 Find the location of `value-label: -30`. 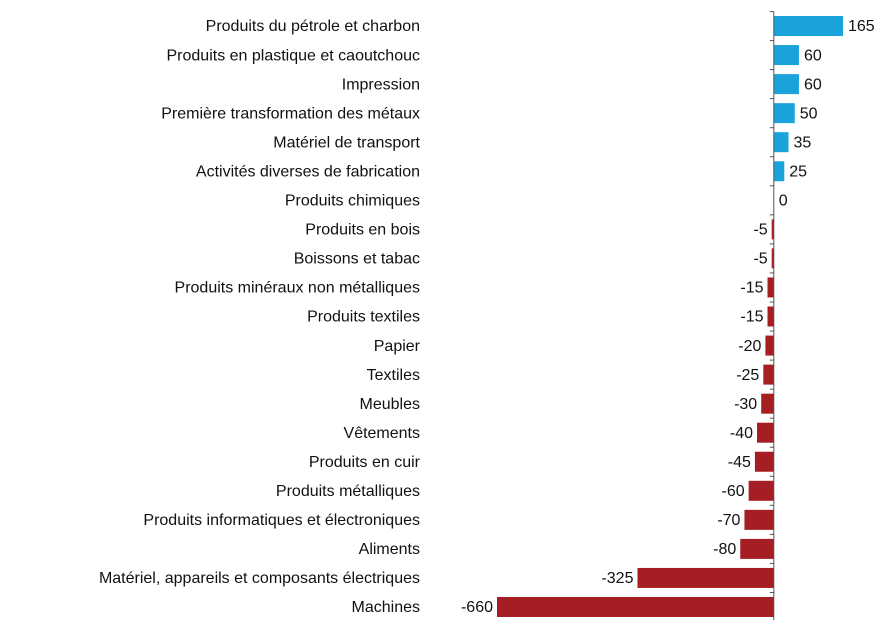

value-label: -30 is located at coordinates (745, 404).